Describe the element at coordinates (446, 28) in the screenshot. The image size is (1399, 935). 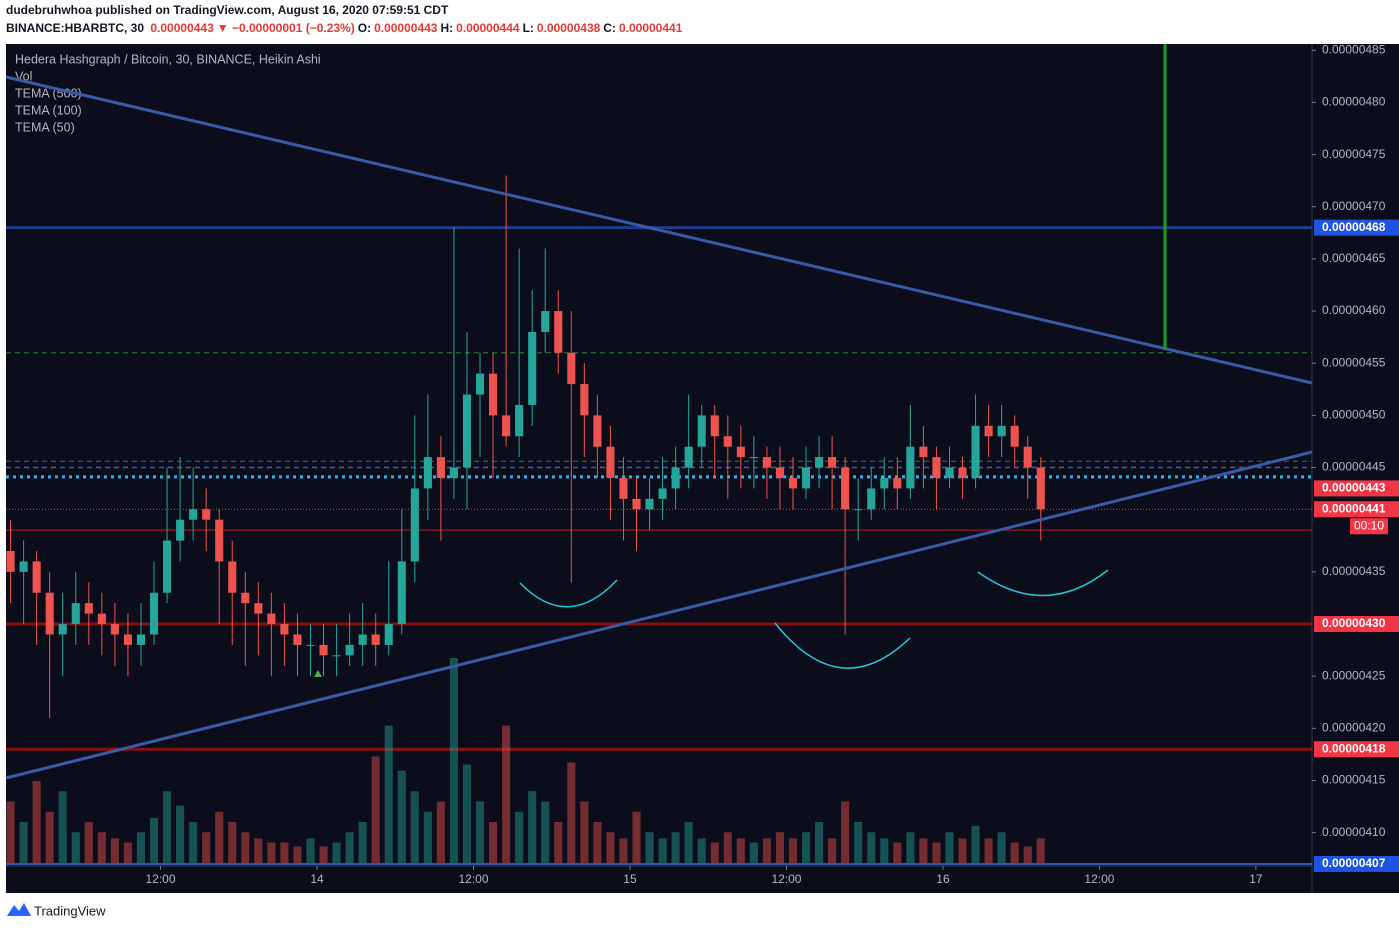
I see `symbol-piece: H:` at that location.